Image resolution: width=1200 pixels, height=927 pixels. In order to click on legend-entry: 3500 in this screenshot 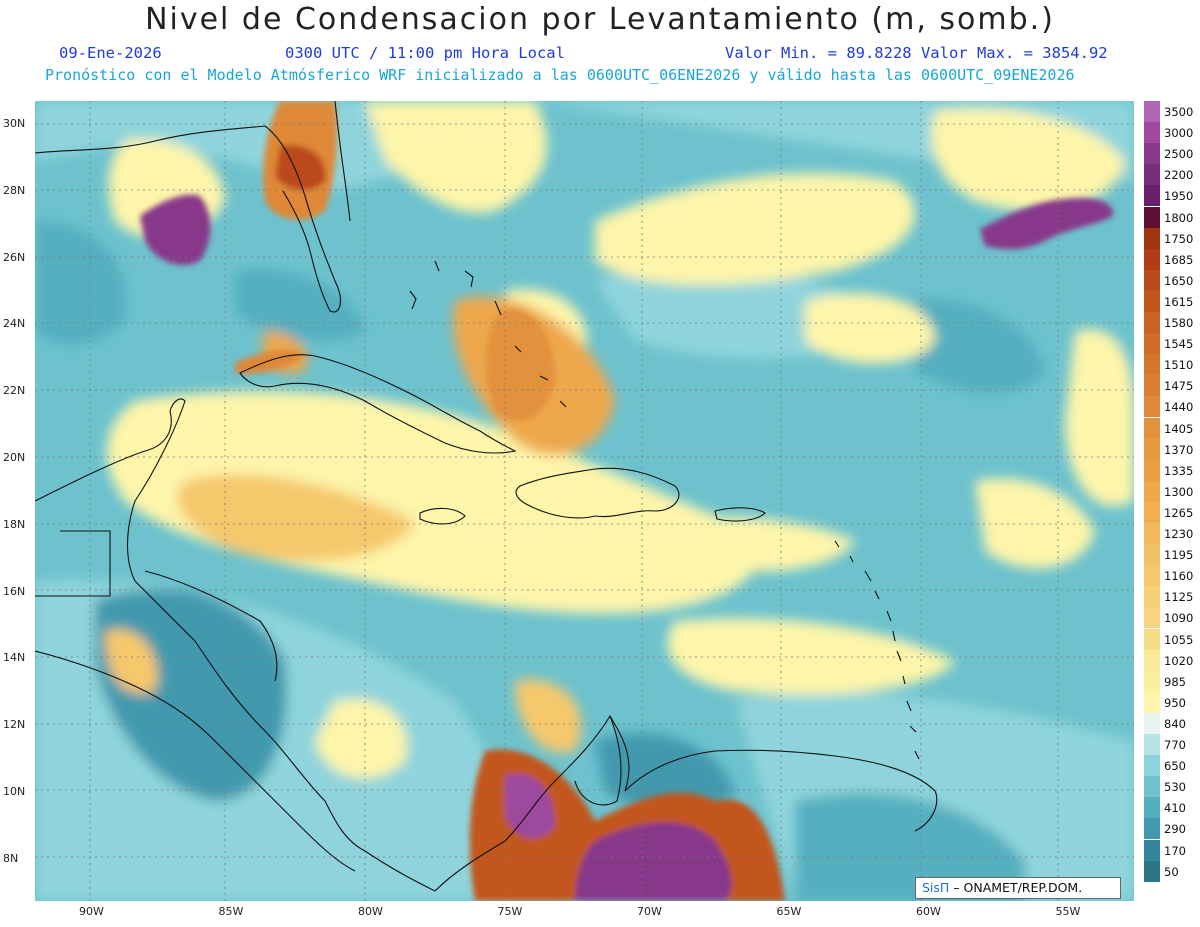, I will do `click(1172, 112)`.